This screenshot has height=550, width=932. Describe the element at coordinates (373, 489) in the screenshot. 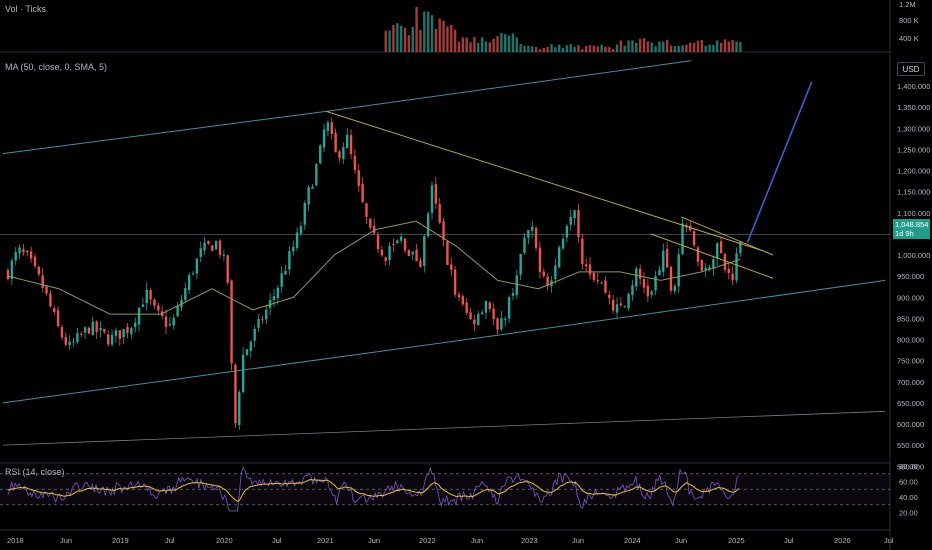

I see `rsi-line` at that location.